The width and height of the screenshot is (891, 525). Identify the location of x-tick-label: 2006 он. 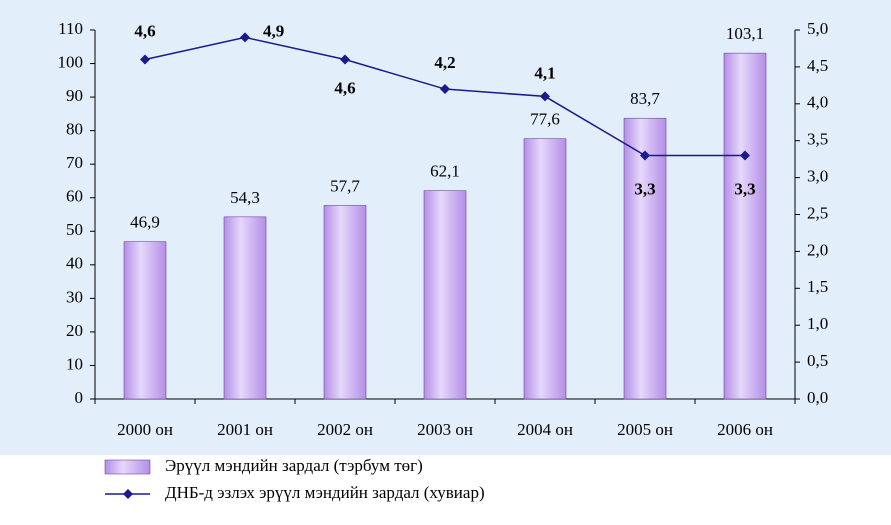
(745, 429).